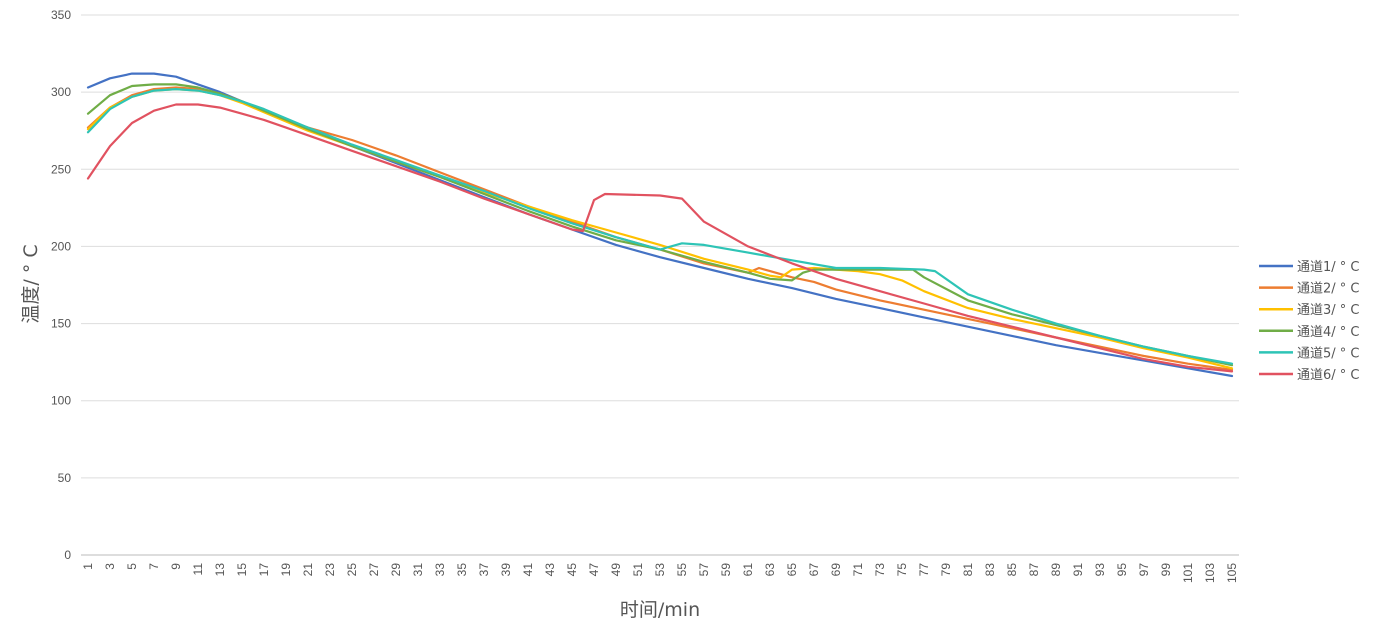  What do you see at coordinates (1188, 573) in the screenshot?
I see `x-tick-label: 101` at bounding box center [1188, 573].